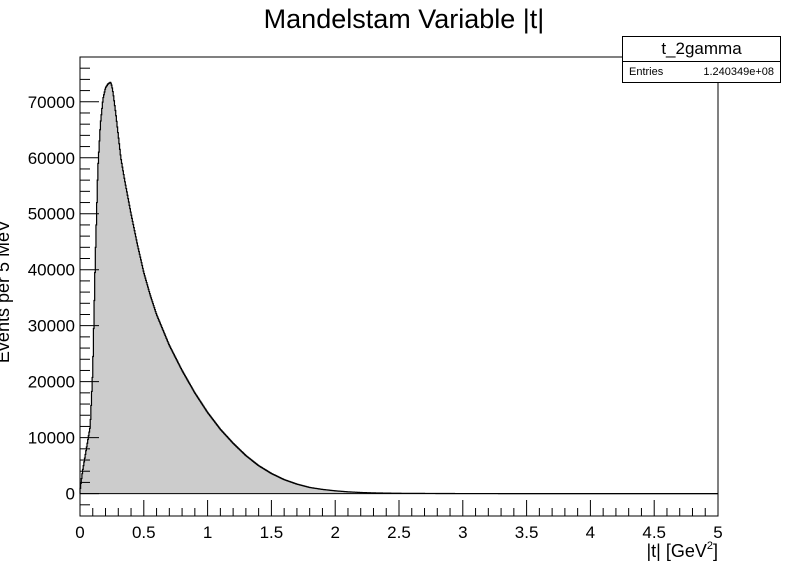 This screenshot has width=798, height=576. I want to click on y-tick-label: 40000, so click(51, 270).